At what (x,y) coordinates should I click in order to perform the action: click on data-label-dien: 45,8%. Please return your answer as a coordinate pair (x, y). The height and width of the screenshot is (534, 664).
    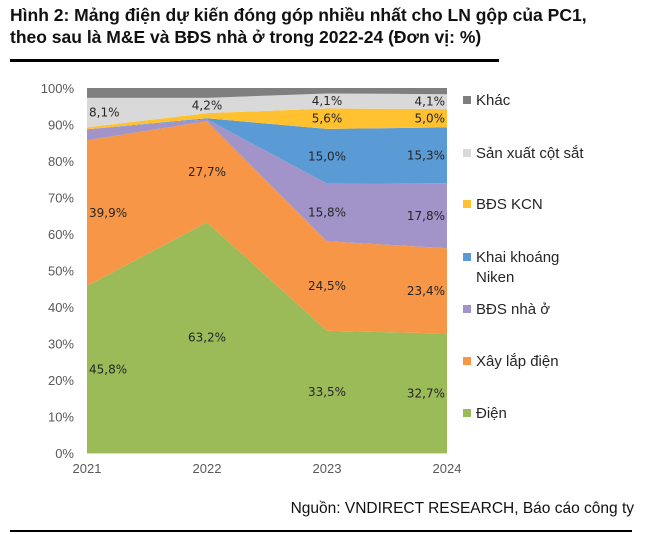
    Looking at the image, I should click on (108, 369).